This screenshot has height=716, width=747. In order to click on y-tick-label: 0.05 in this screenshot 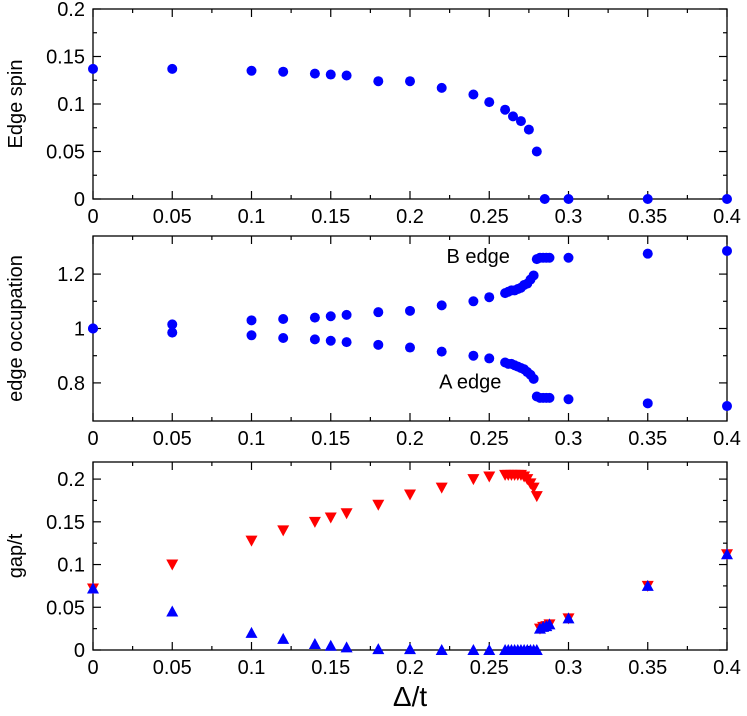, I will do `click(65, 153)`.